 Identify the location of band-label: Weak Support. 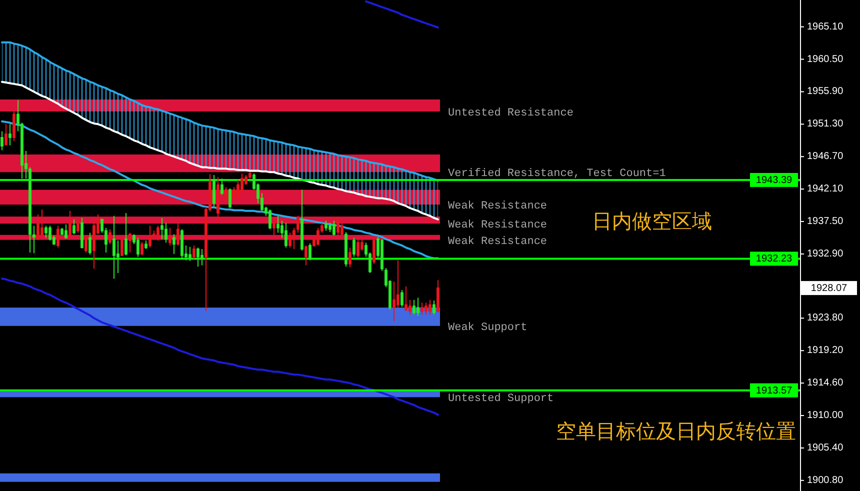
(488, 328).